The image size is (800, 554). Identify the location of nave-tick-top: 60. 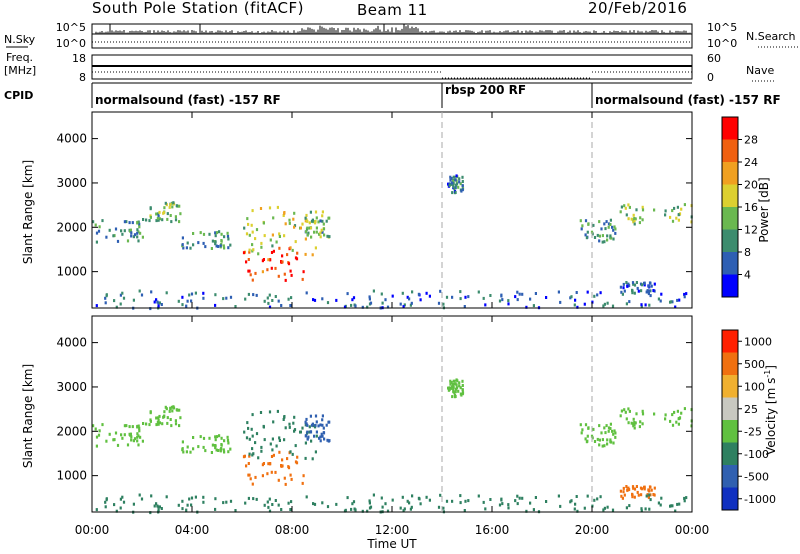
(714, 58).